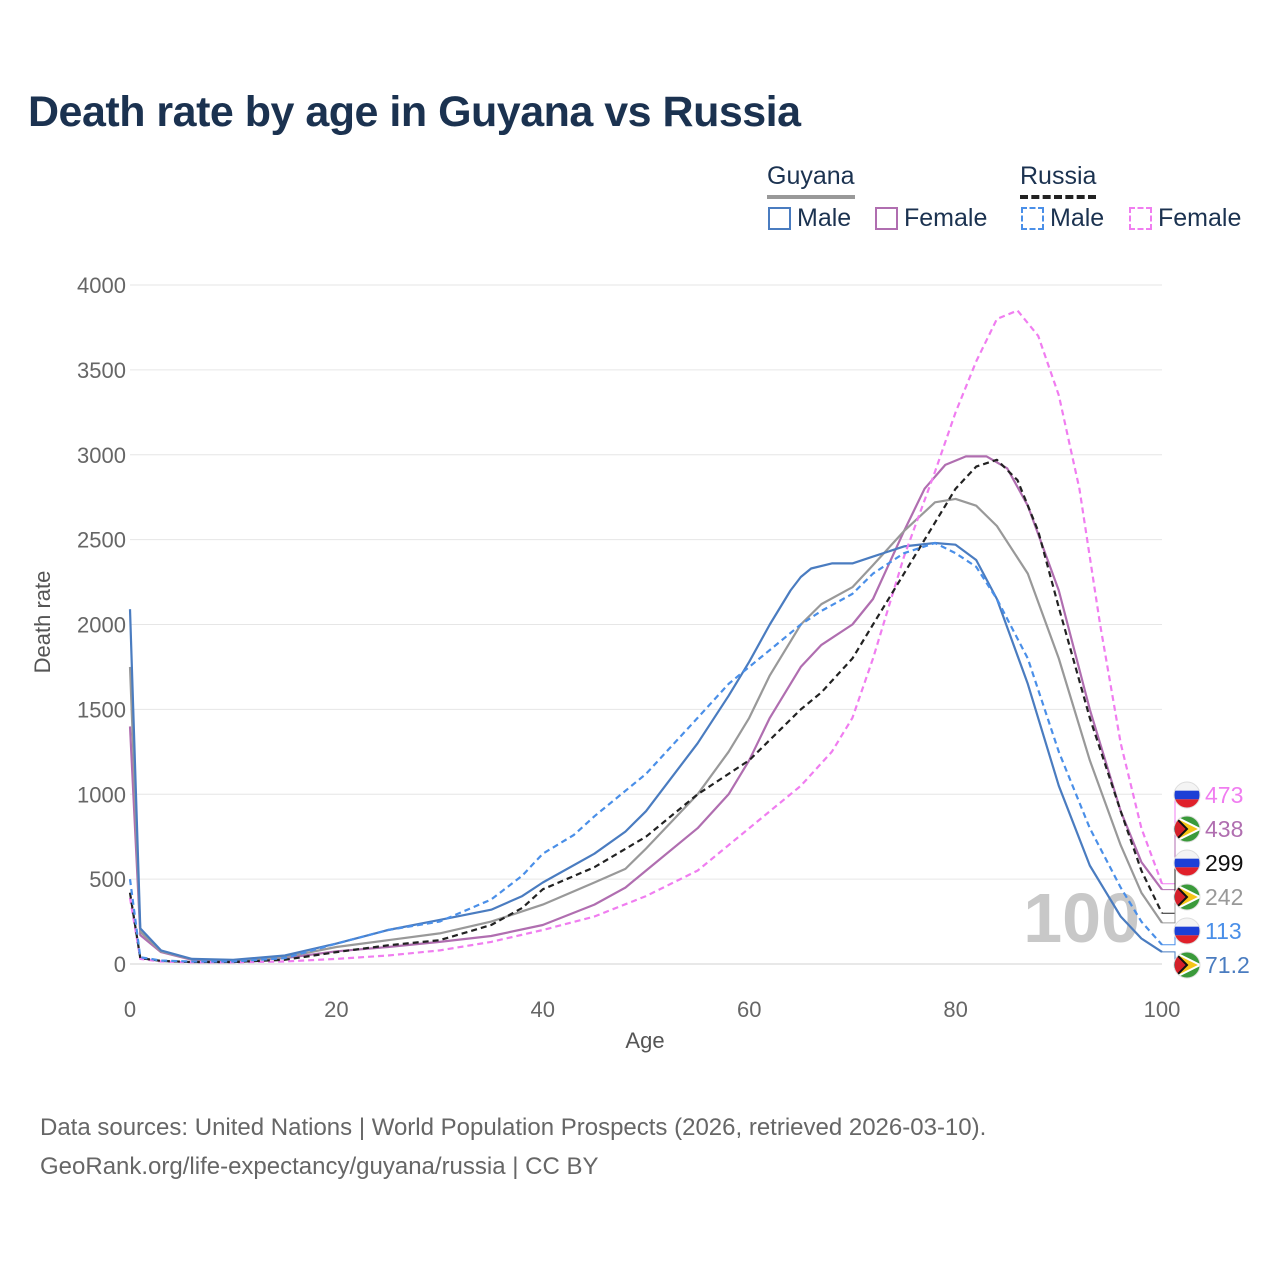  What do you see at coordinates (101, 455) in the screenshot?
I see `y-tick-label: 3000` at bounding box center [101, 455].